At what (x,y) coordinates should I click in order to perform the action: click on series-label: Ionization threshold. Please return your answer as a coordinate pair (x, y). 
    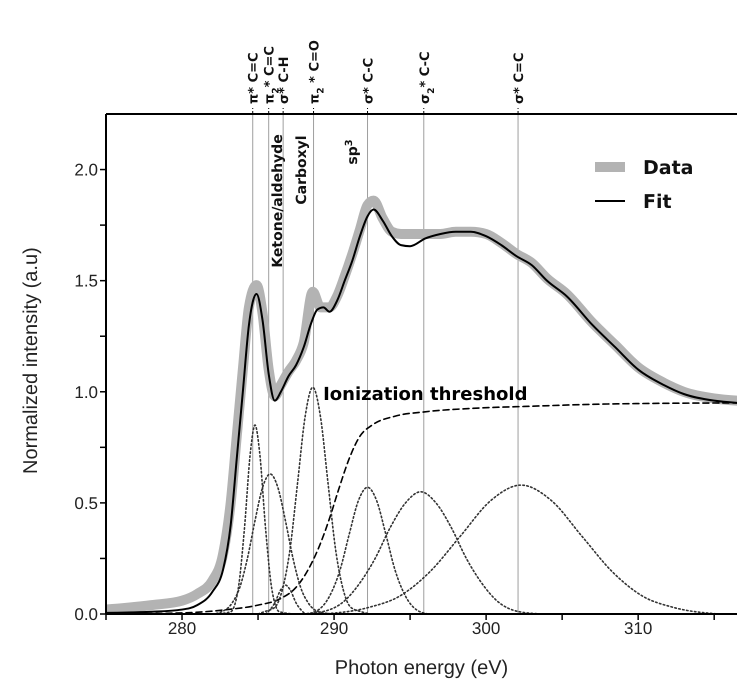
    Looking at the image, I should click on (425, 394).